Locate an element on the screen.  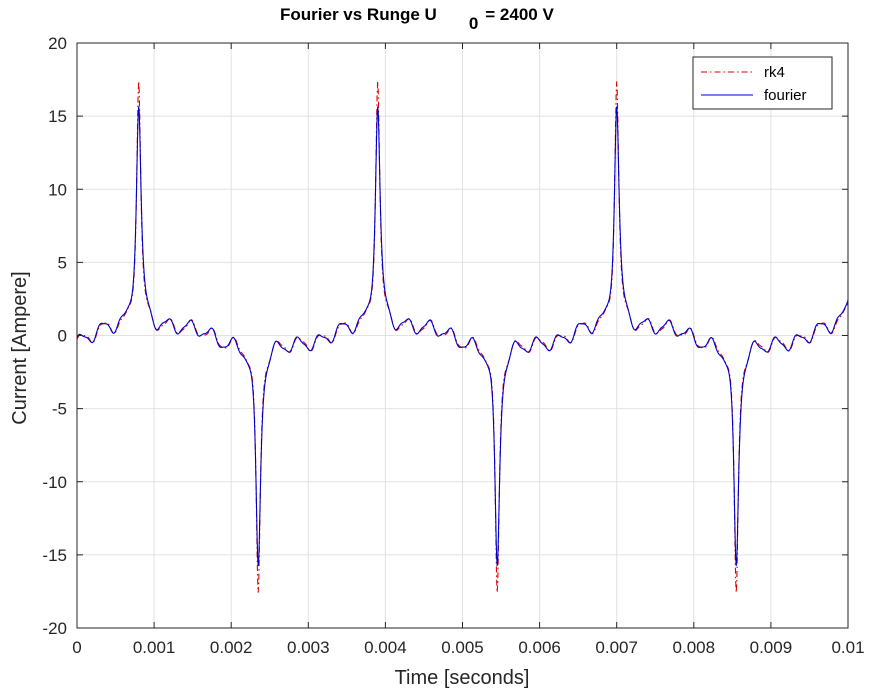
y-tick-label: 10 is located at coordinates (57, 189).